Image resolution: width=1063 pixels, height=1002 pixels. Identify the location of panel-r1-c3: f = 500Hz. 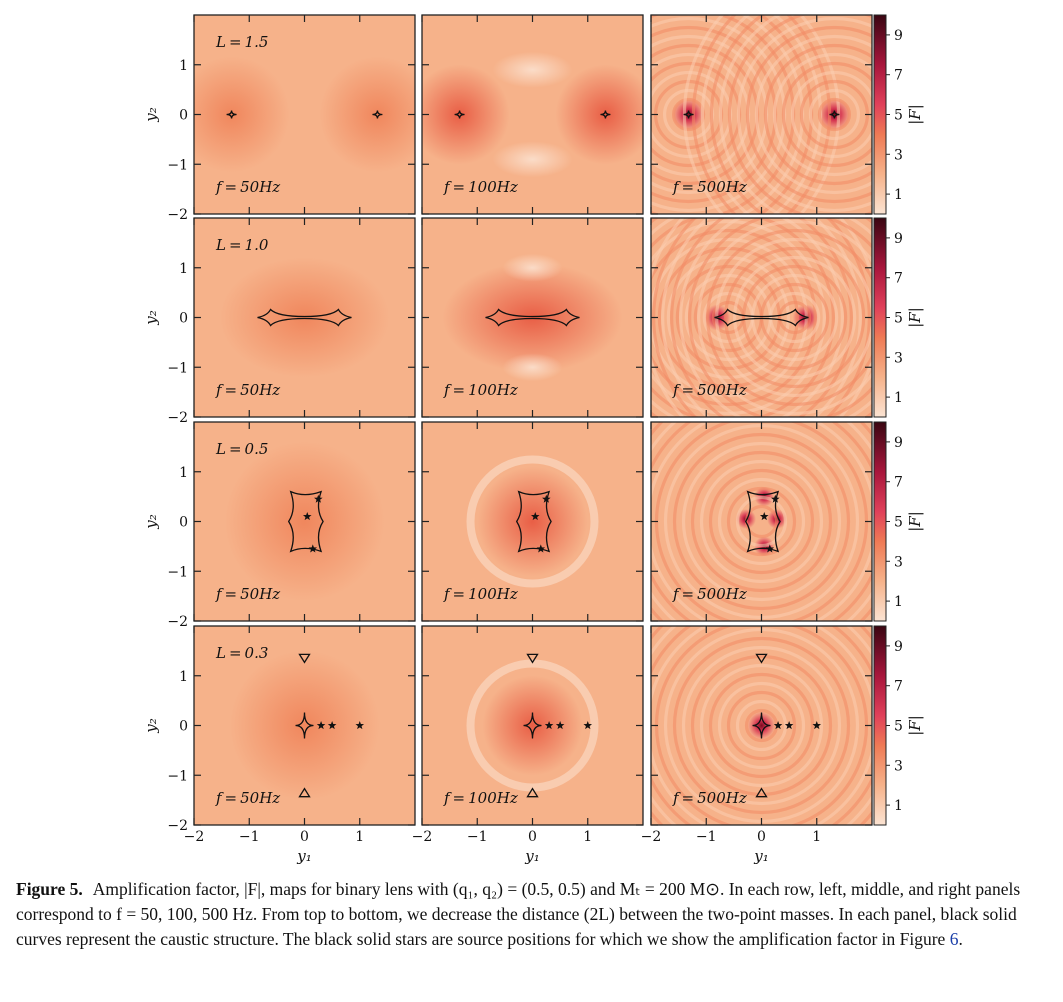
(761, 114).